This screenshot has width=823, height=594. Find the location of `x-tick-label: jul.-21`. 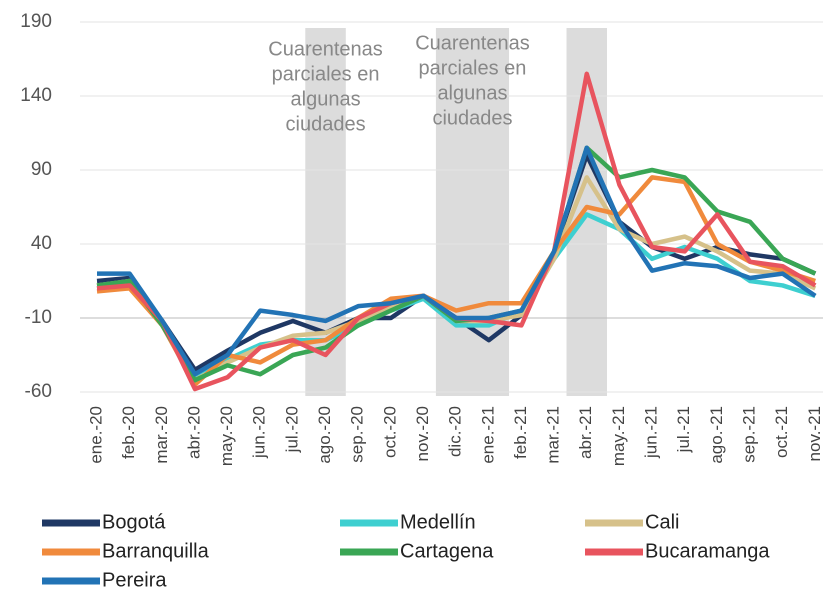

x-tick-label: jul.-21 is located at coordinates (683, 429).